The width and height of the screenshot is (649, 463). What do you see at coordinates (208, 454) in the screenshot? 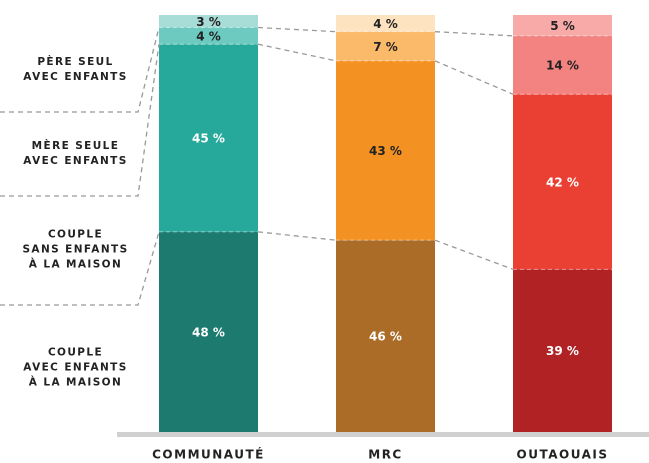
I see `x-tick-label: COMMUNAUTÉ` at bounding box center [208, 454].